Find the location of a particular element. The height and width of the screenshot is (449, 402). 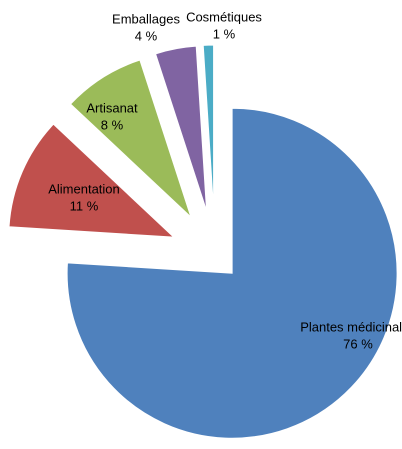

slice-label: Emballages is located at coordinates (146, 18).